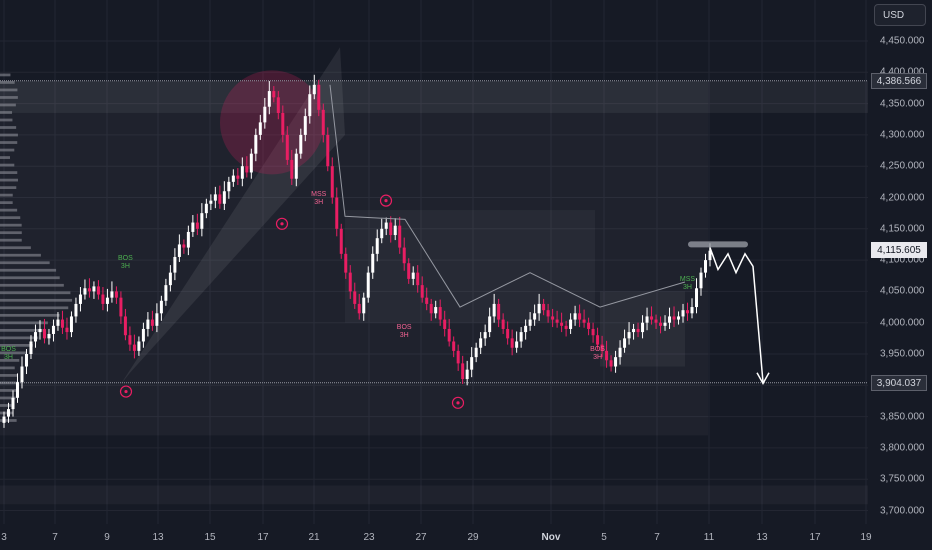 This screenshot has height=550, width=932. I want to click on supply-zone, so click(434, 97).